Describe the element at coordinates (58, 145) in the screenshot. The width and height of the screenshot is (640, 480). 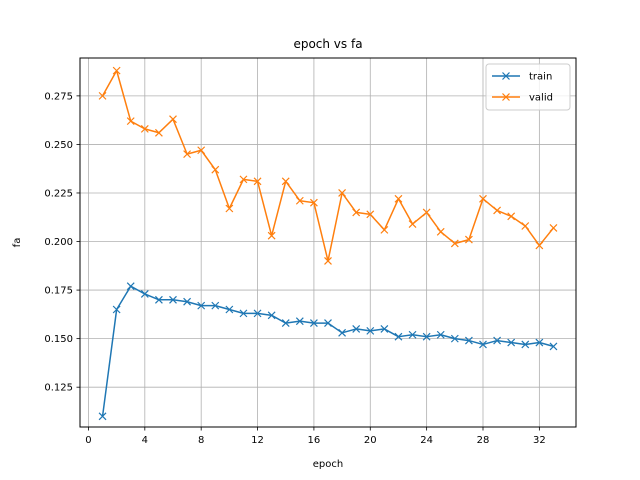
I see `y-tick-label: 0.250` at that location.